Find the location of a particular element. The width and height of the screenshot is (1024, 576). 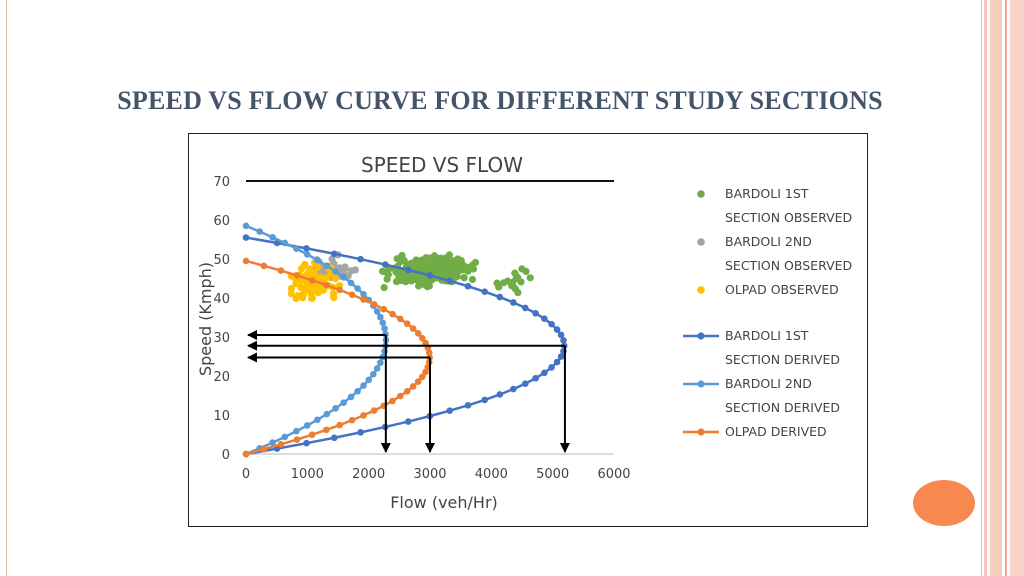

x-tick-label: 3000 is located at coordinates (429, 474).